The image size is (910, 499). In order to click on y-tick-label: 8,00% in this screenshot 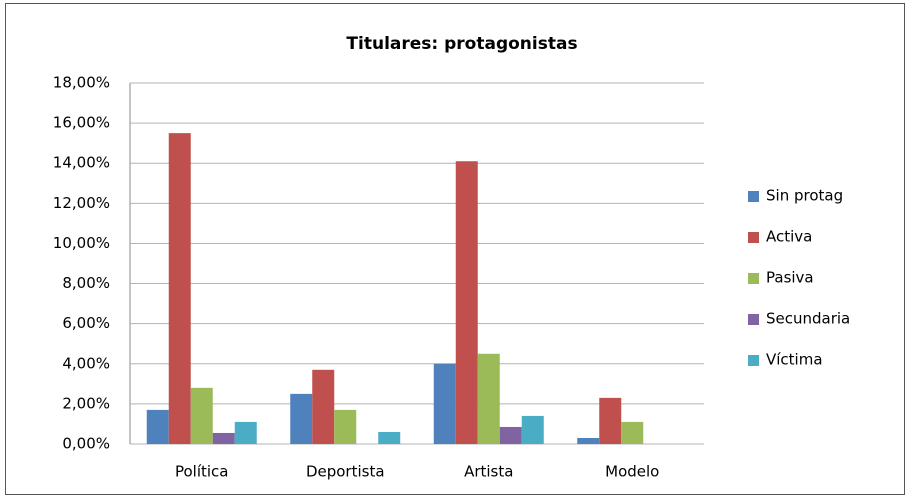, I will do `click(86, 283)`.